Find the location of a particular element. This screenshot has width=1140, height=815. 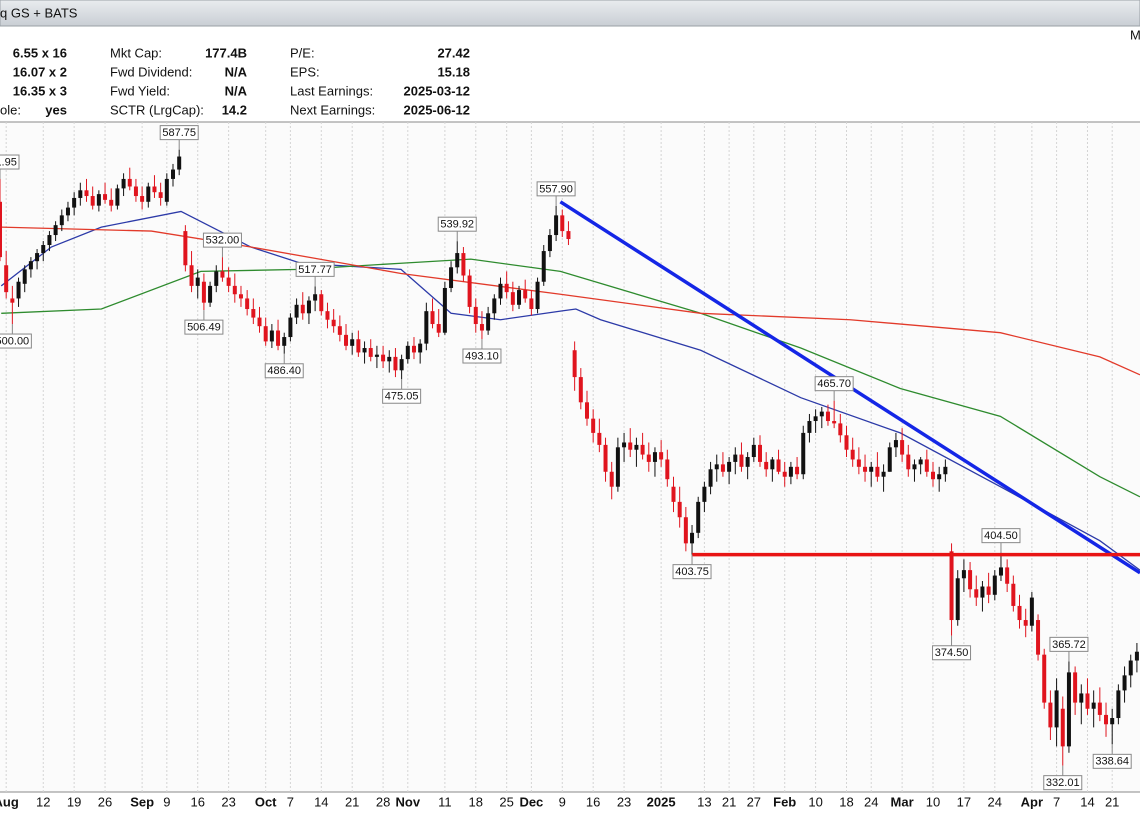

x-tick-label: 13 is located at coordinates (704, 801).